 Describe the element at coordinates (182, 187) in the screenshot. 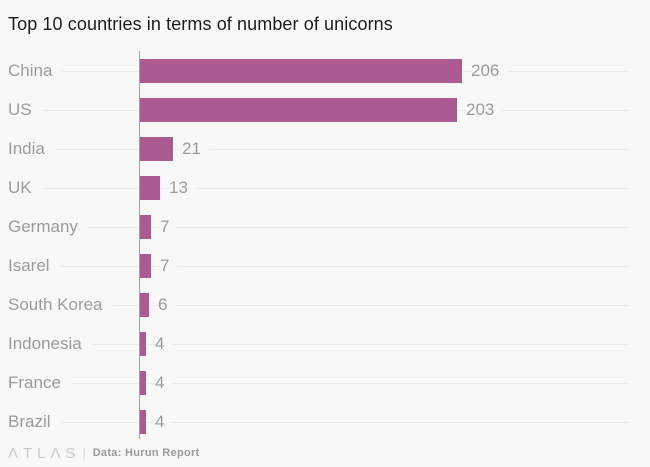

I see `value-label: 13` at that location.